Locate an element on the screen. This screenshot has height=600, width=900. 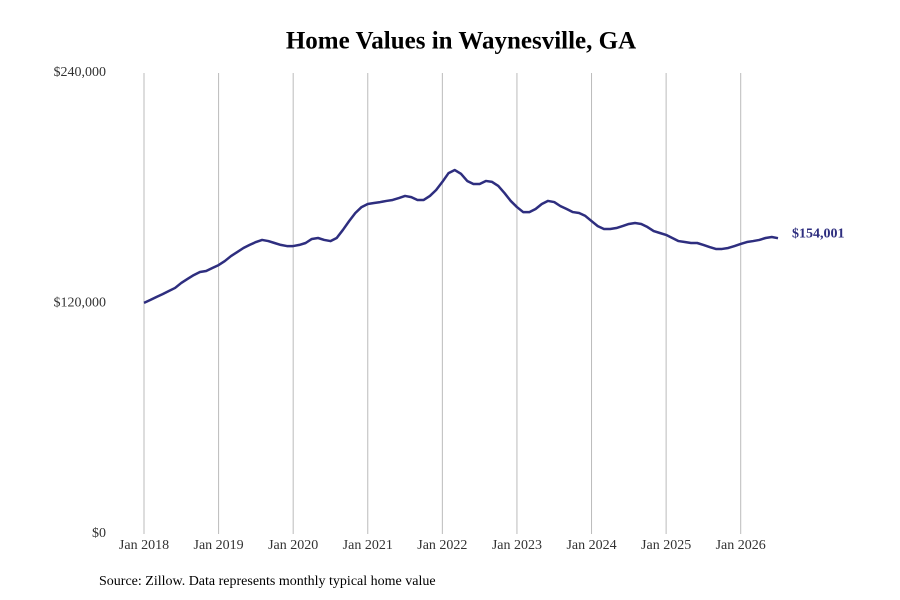
x-tick-label: Jan 2022 is located at coordinates (442, 545).